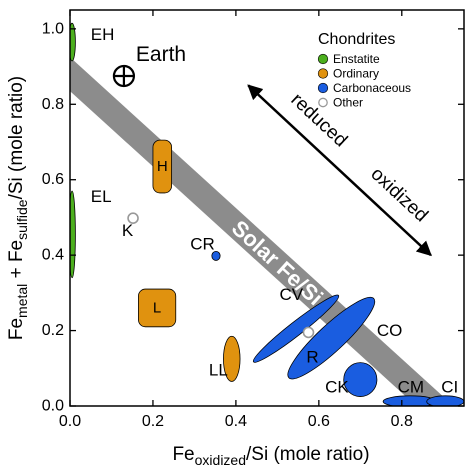 Image resolution: width=474 pixels, height=474 pixels. I want to click on x-tick-label: 0.0, so click(70, 421).